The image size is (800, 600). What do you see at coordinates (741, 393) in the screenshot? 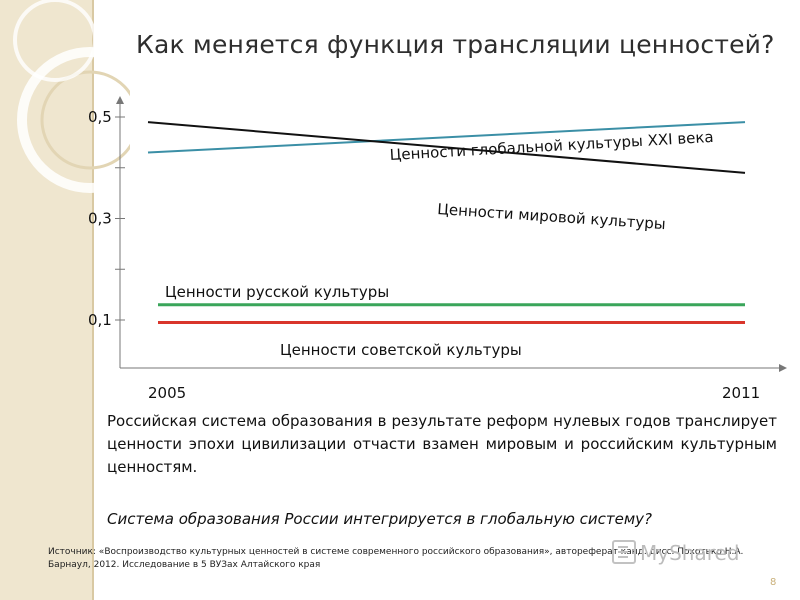
I see `x-tick-label: 2011` at bounding box center [741, 393].